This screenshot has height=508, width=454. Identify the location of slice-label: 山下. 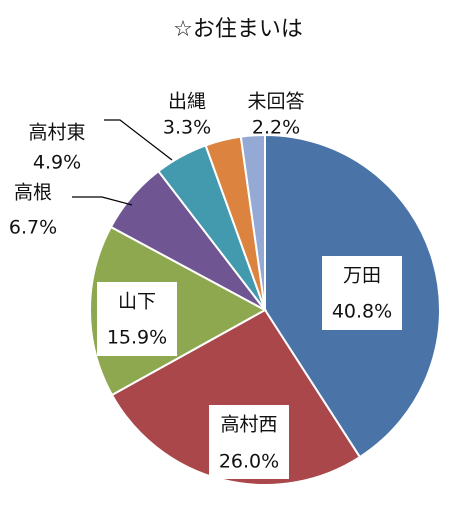
(137, 302).